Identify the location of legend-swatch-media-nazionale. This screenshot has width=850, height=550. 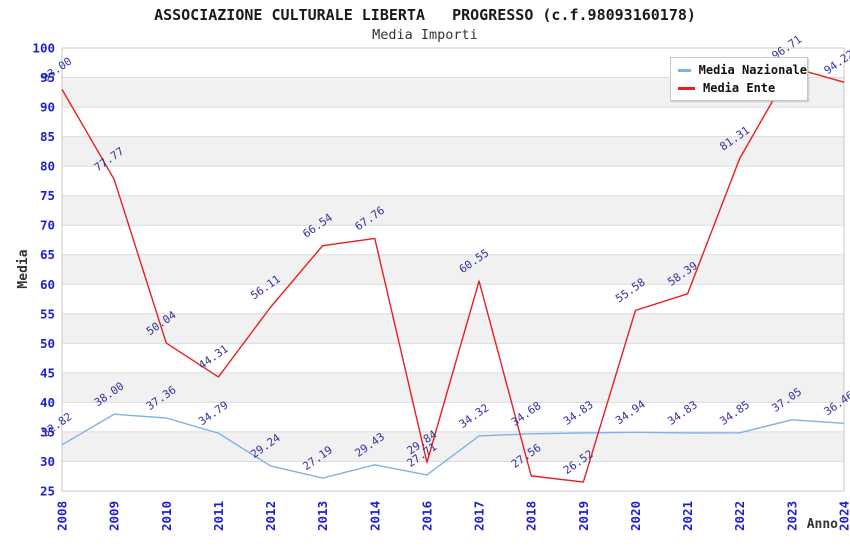
(684, 70).